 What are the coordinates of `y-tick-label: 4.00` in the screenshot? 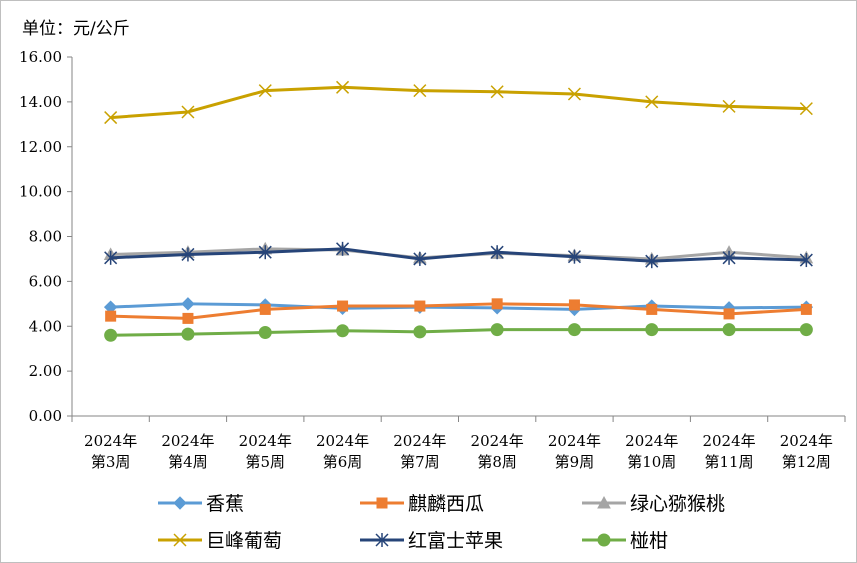 It's located at (45, 326).